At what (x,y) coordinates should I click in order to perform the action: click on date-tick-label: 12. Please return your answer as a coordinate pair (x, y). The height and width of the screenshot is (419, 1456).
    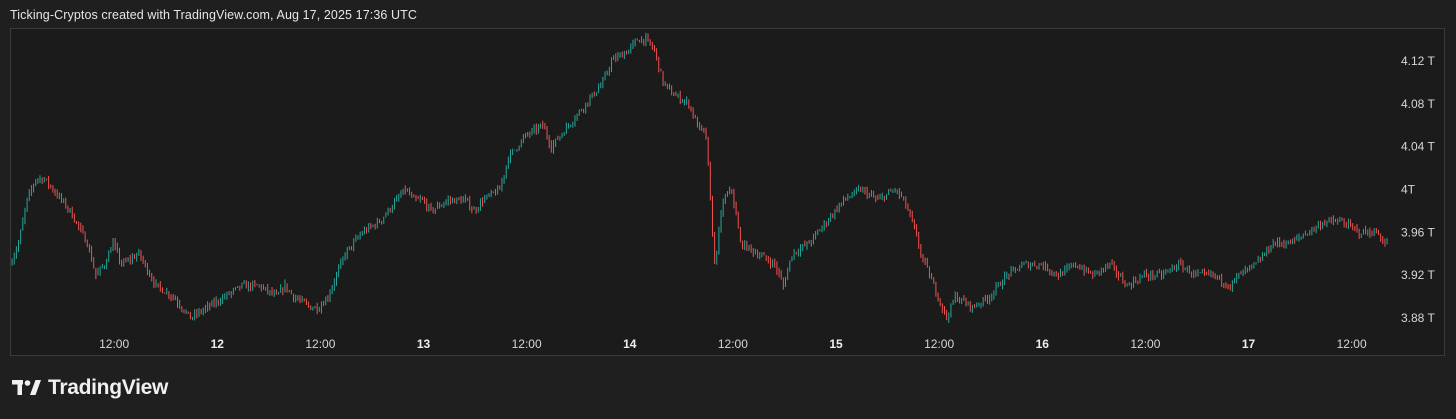
    Looking at the image, I should click on (218, 344).